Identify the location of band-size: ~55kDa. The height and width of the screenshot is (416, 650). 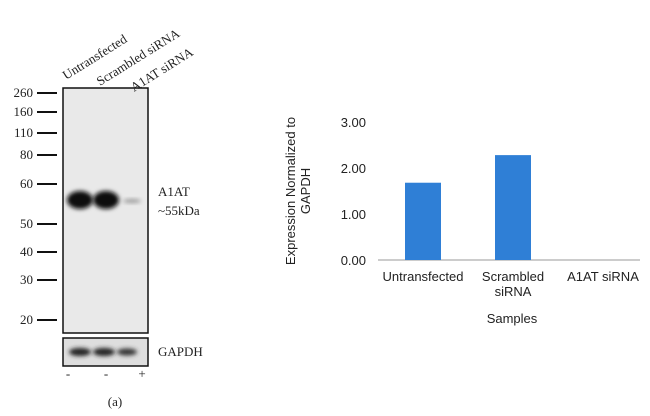
(179, 210).